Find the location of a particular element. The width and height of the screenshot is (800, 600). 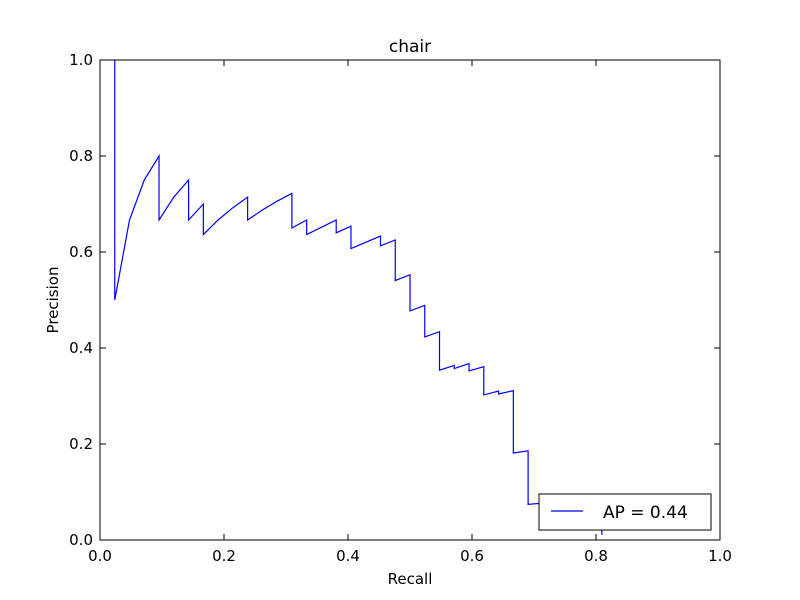

legend-entry-label: AP = 0.44 is located at coordinates (645, 513).